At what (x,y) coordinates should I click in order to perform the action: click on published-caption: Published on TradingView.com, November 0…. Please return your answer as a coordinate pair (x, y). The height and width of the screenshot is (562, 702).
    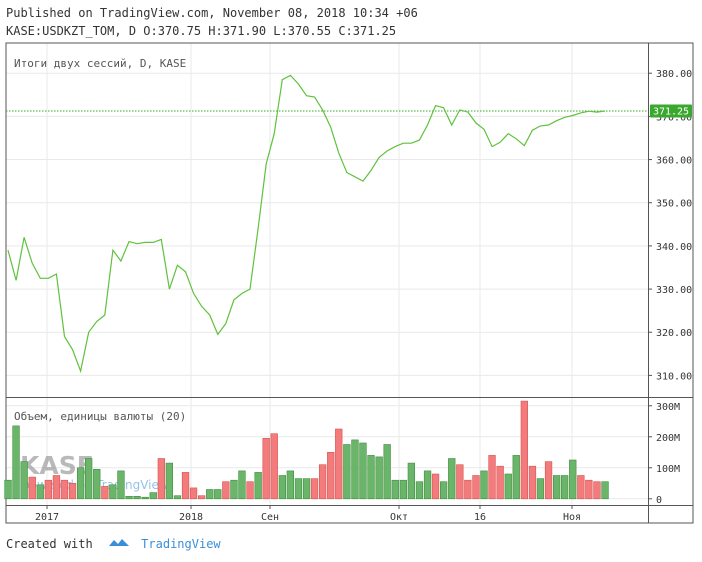
    Looking at the image, I should click on (212, 13).